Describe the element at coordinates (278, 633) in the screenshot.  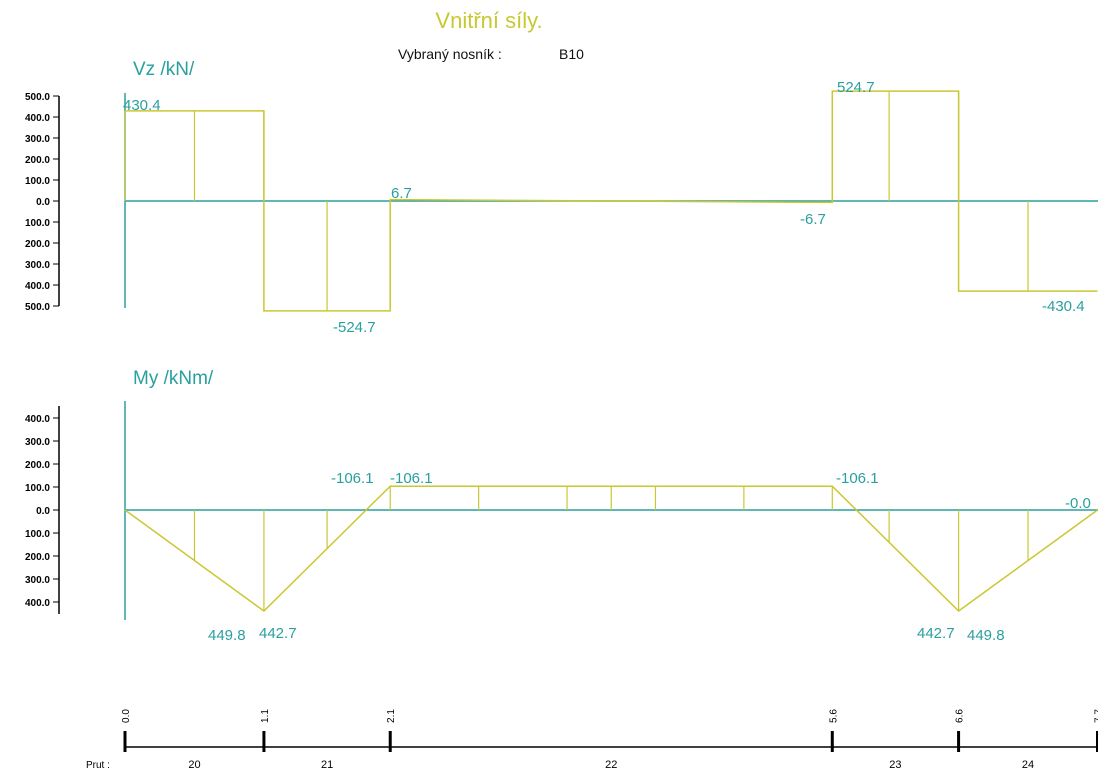
I see `moment-label-left-2: 442.7` at that location.